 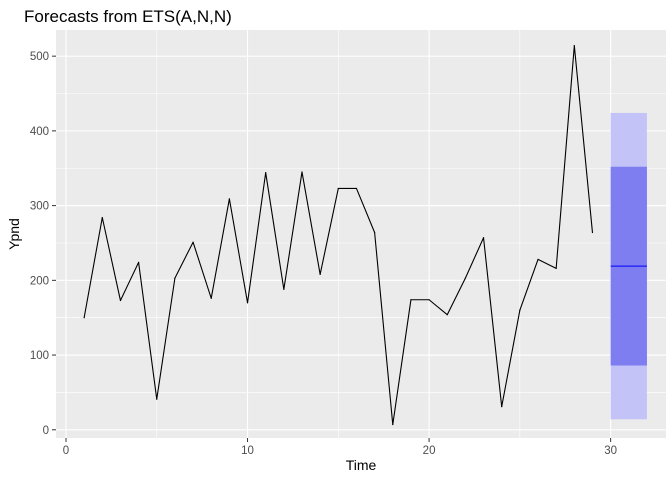 What do you see at coordinates (340, 447) in the screenshot?
I see `x-axis: 0 10 20 30` at bounding box center [340, 447].